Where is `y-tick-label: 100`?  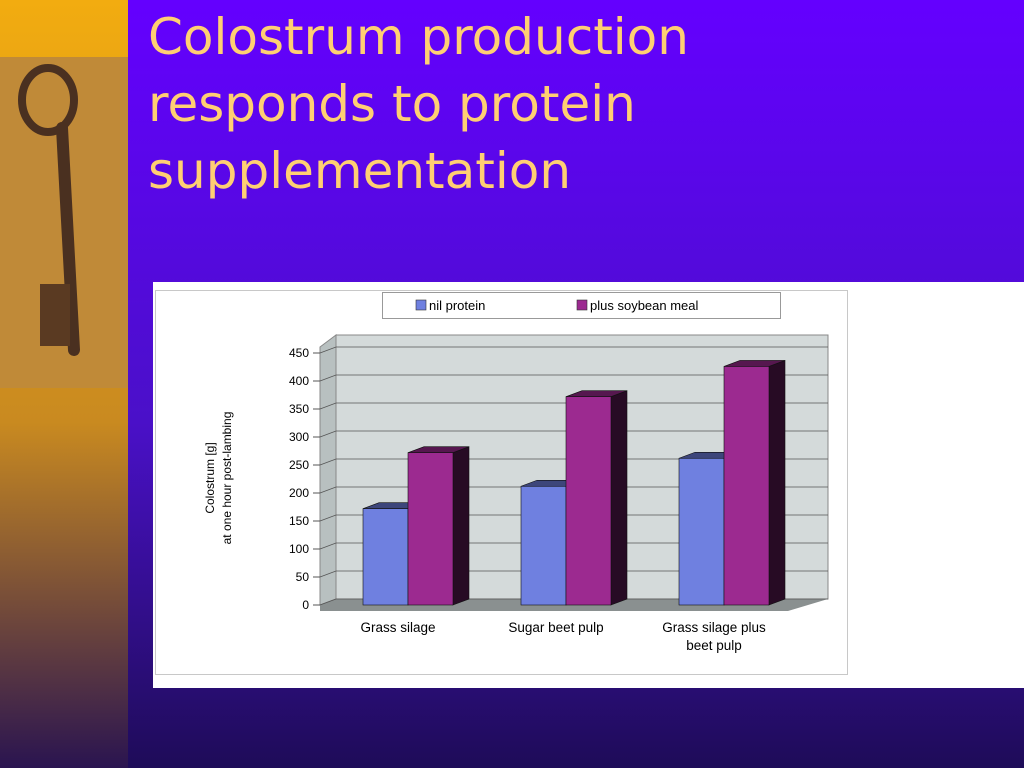 y-tick-label: 100 is located at coordinates (299, 549).